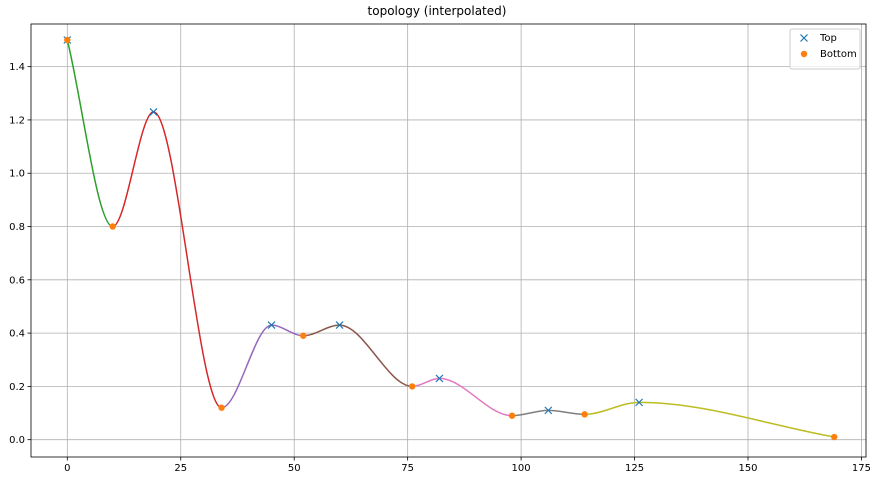 The image size is (874, 482). What do you see at coordinates (828, 38) in the screenshot?
I see `legend-top-label: Top` at bounding box center [828, 38].